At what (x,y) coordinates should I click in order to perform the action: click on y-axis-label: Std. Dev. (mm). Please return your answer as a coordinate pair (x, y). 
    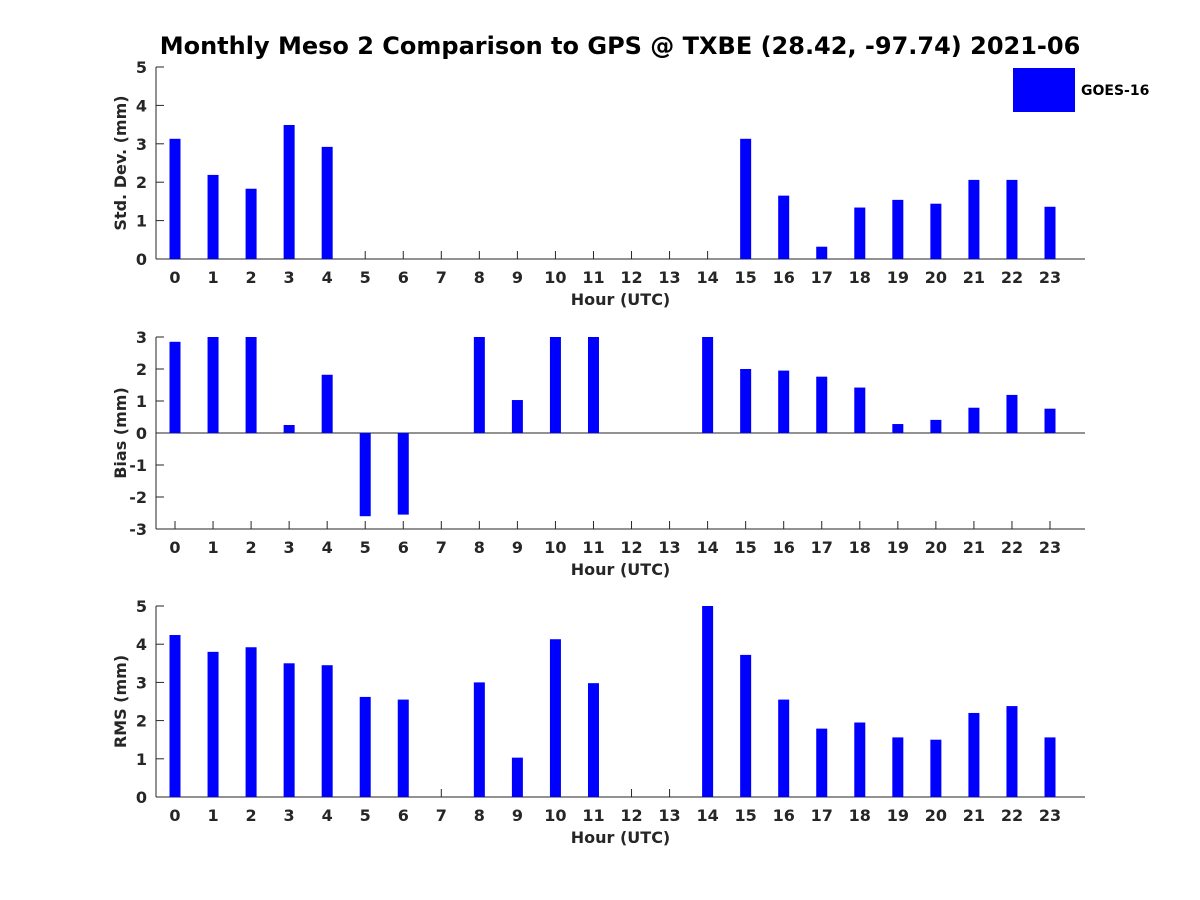
    Looking at the image, I should click on (120, 162).